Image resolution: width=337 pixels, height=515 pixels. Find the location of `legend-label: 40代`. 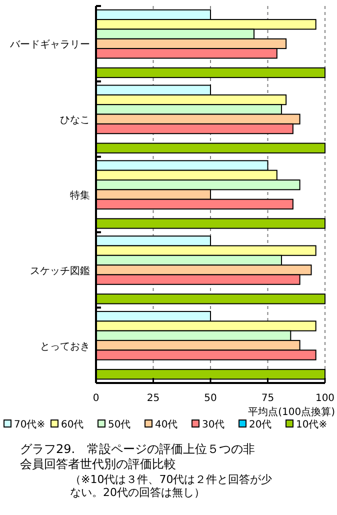

legend-label: 40代 is located at coordinates (166, 425).